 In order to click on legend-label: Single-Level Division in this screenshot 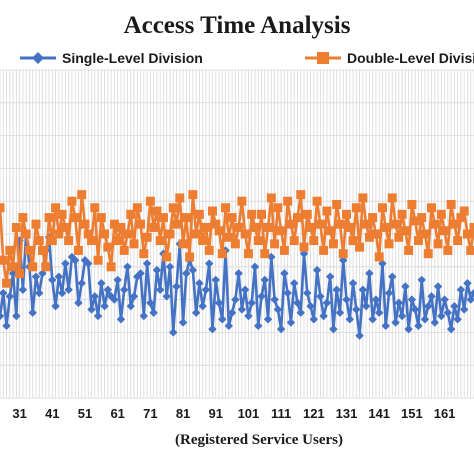, I will do `click(132, 58)`.